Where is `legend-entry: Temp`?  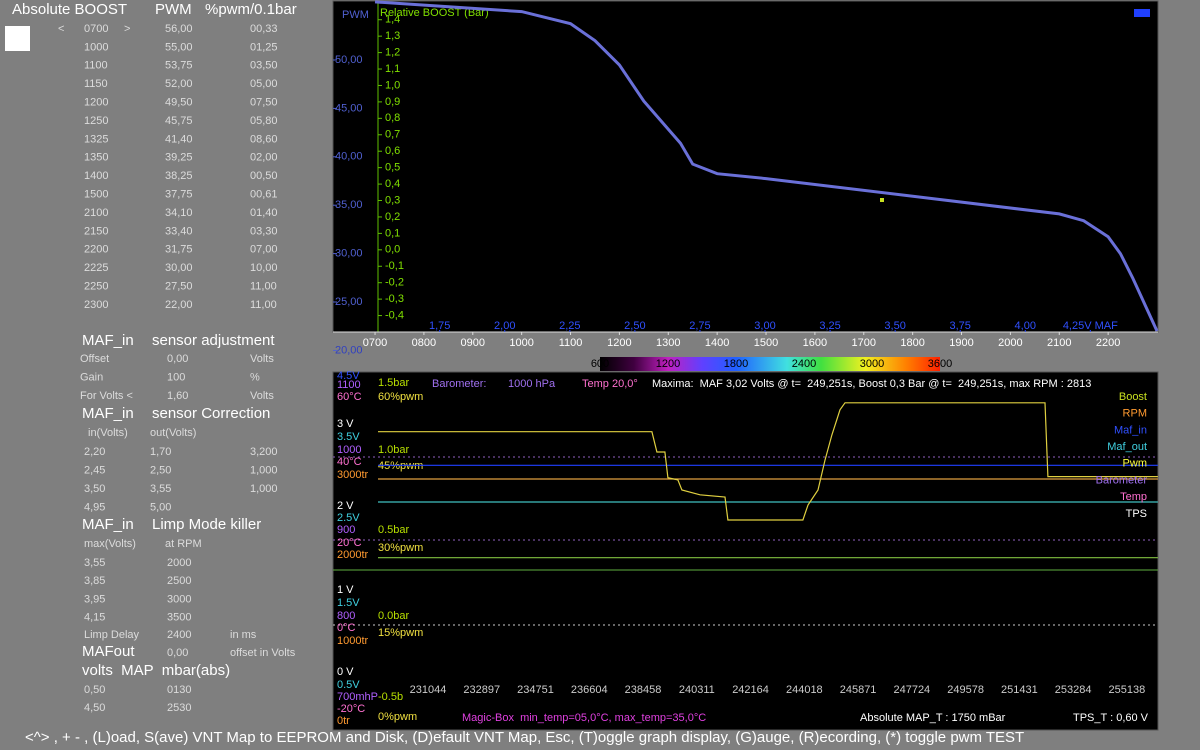
legend-entry: Temp is located at coordinates (1133, 497).